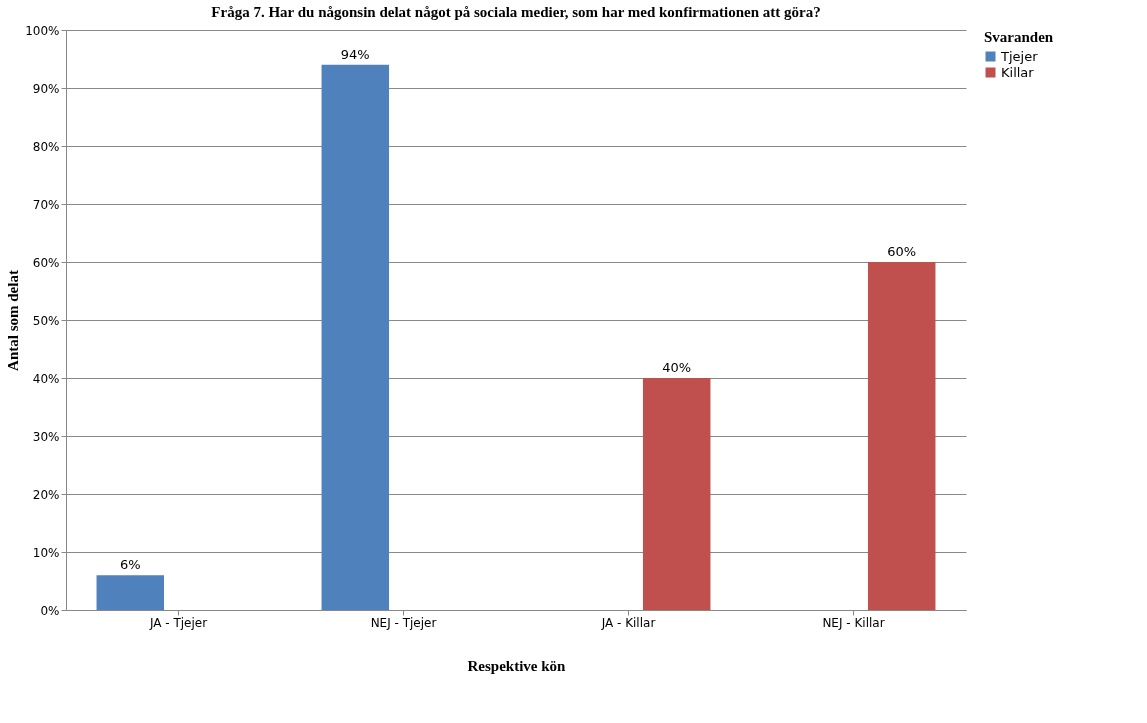  Describe the element at coordinates (46, 146) in the screenshot. I see `y-tick-label: 80%` at that location.